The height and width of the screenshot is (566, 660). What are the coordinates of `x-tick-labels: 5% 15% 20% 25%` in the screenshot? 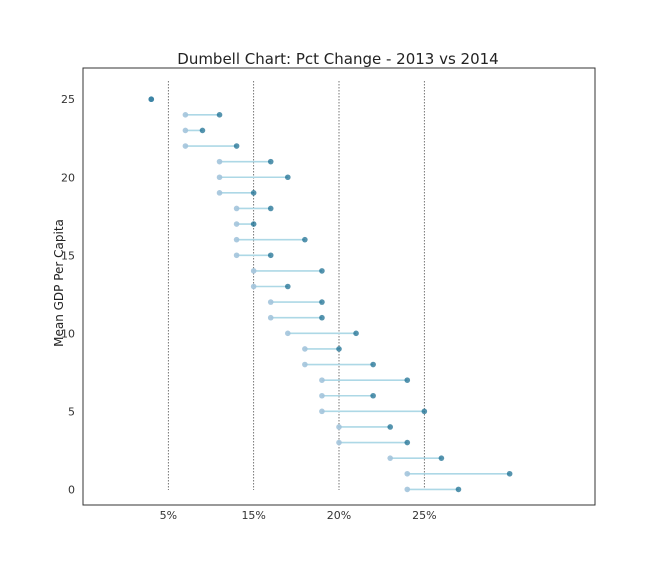 It's located at (298, 515).